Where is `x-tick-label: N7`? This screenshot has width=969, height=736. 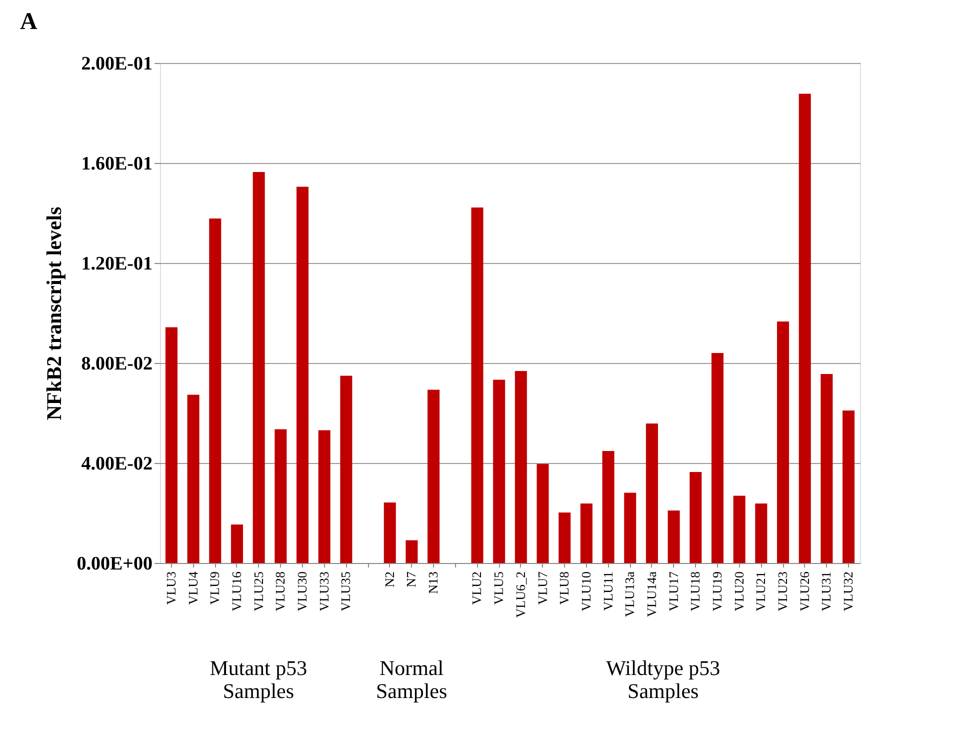 x-tick-label: N7 is located at coordinates (411, 579).